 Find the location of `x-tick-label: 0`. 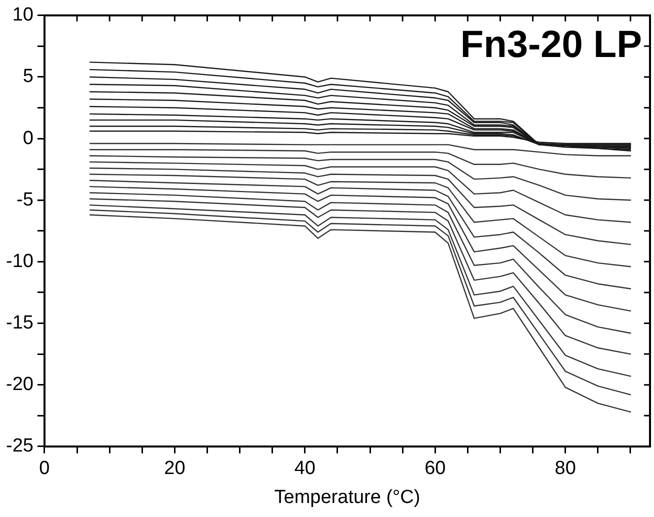

x-tick-label: 0 is located at coordinates (44, 469).